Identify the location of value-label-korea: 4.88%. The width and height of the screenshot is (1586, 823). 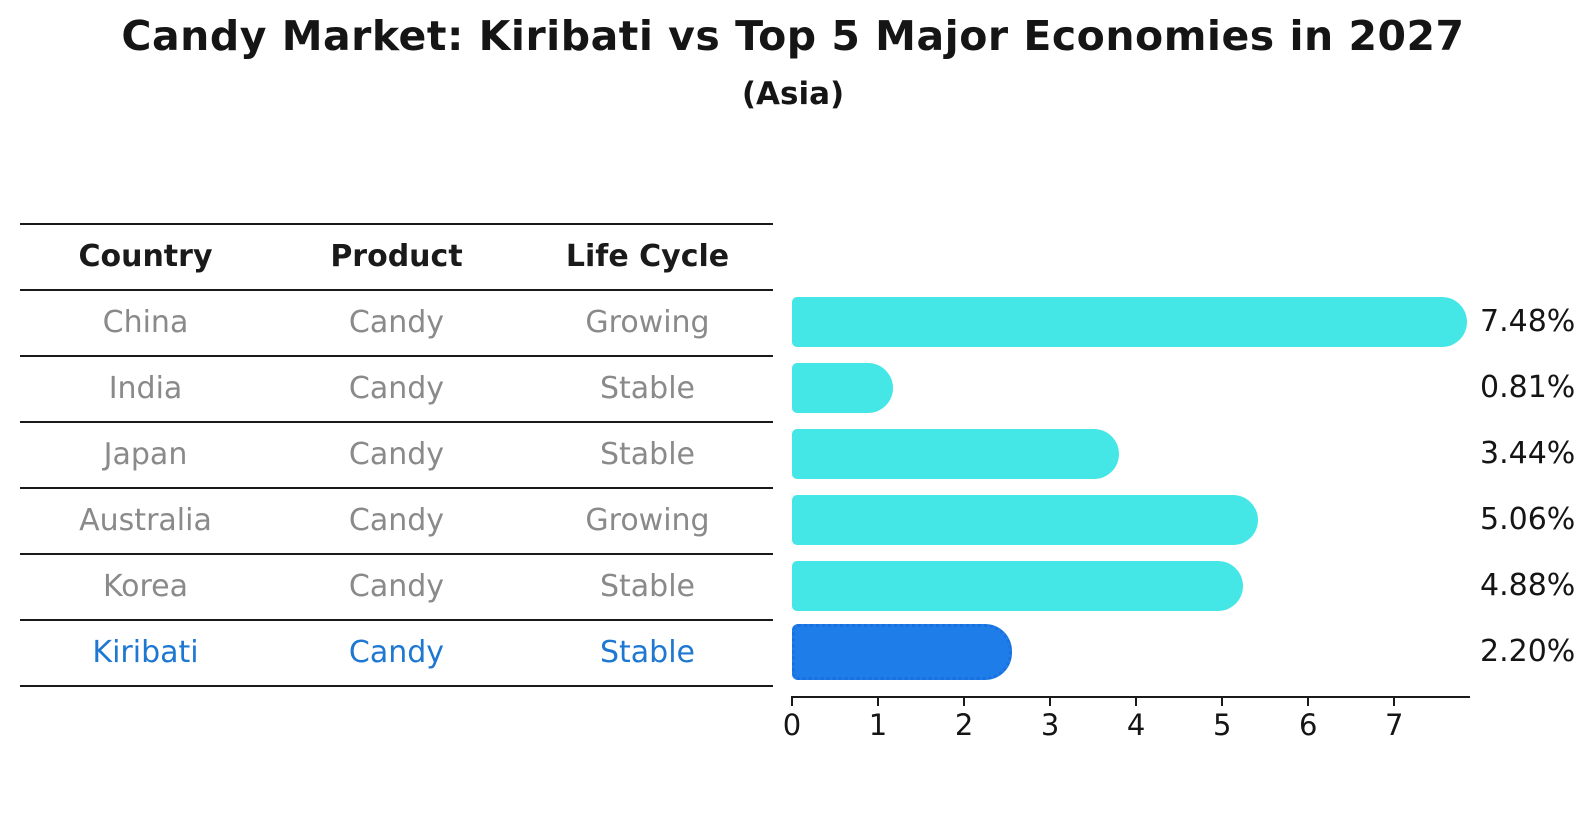
(1528, 585).